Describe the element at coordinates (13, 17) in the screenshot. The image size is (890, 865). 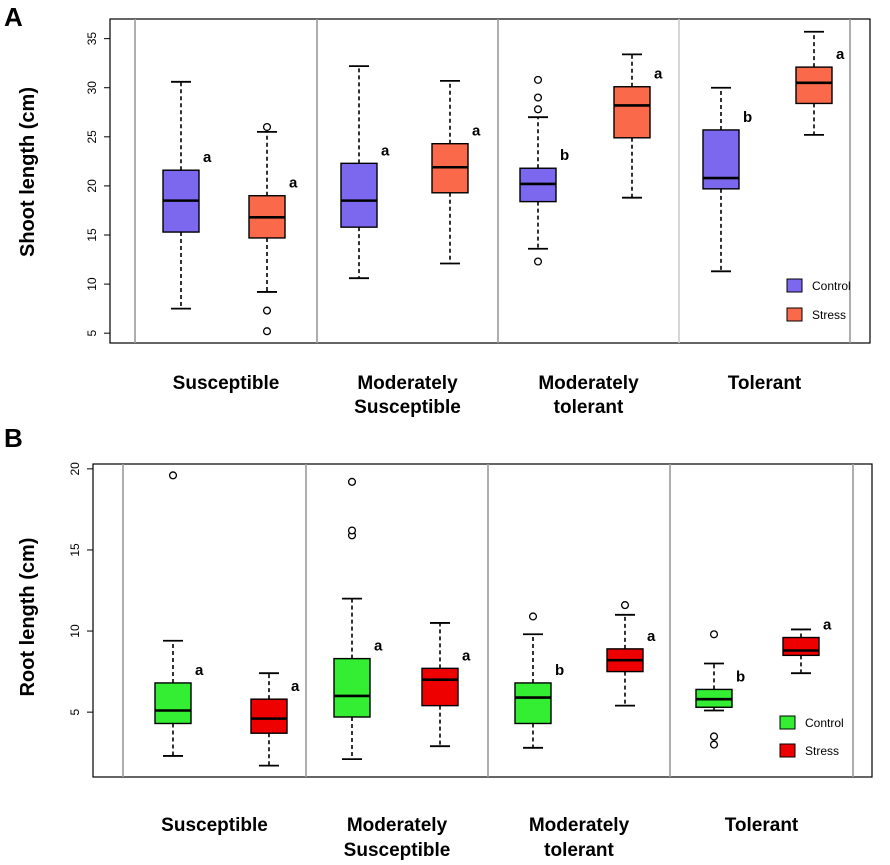
I see `panel-letter: A` at that location.